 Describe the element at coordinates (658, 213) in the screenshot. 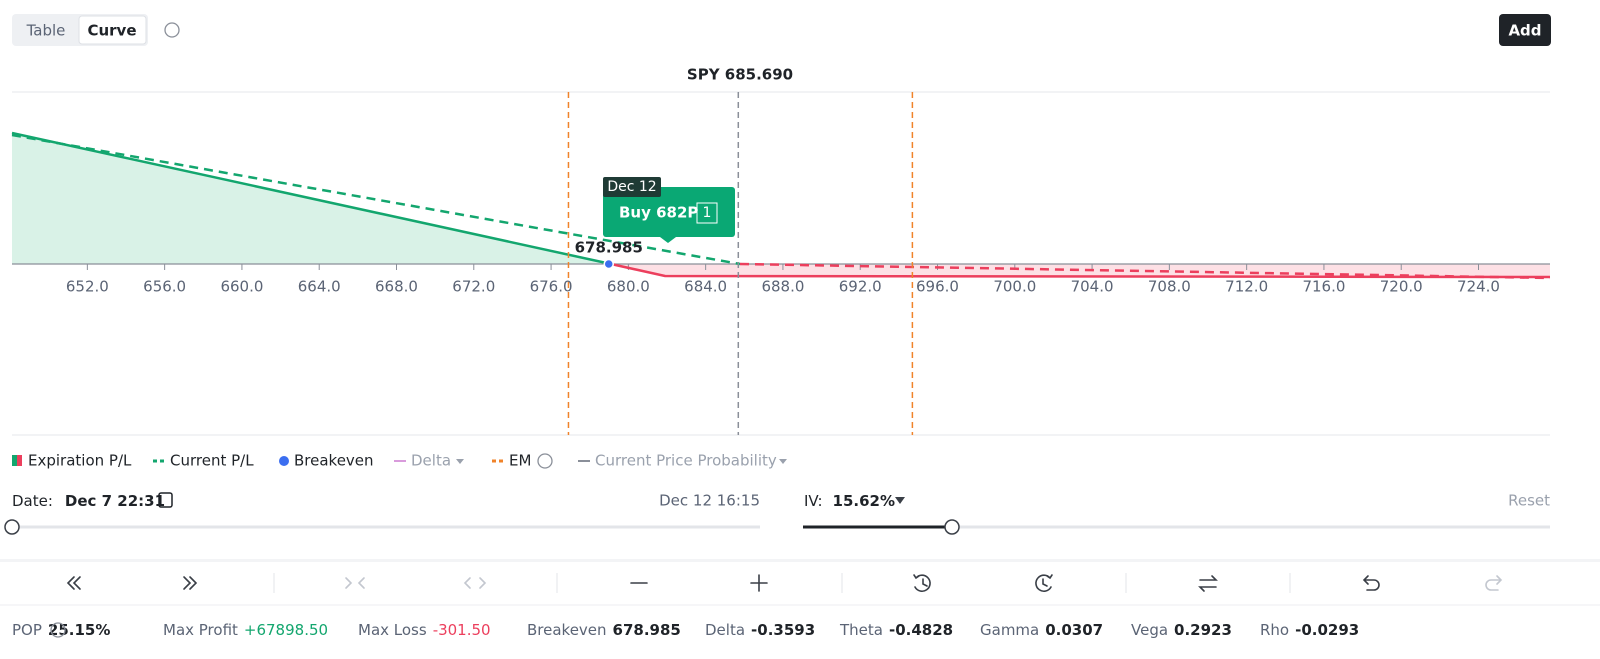

I see `tooltip-action: Buy 682P` at that location.